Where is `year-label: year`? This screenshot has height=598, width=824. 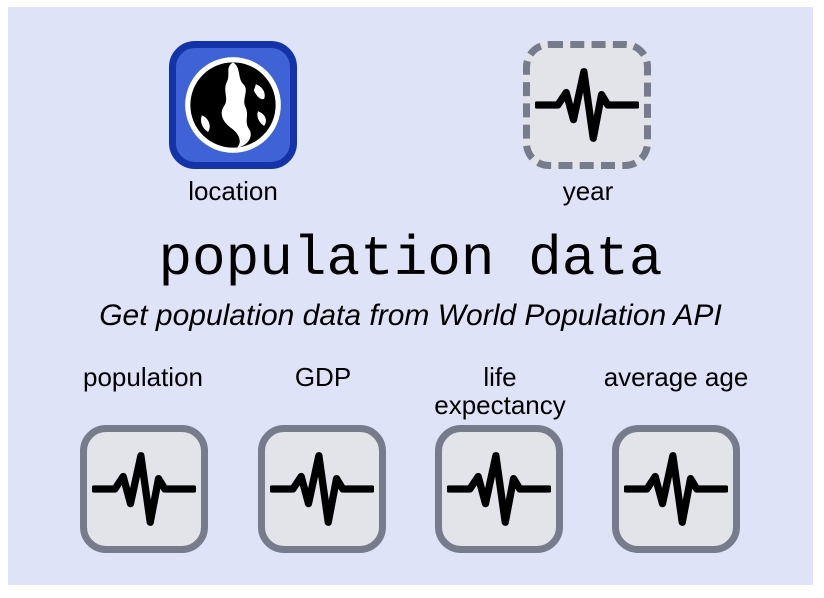 year-label: year is located at coordinates (588, 191).